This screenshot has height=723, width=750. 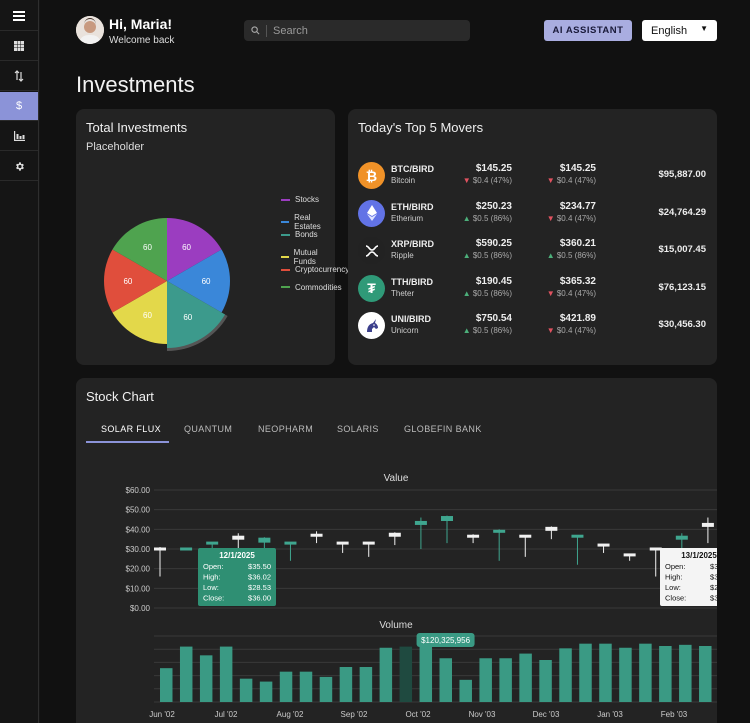 I want to click on tab-solaris: SOLARIS, so click(x=358, y=429).